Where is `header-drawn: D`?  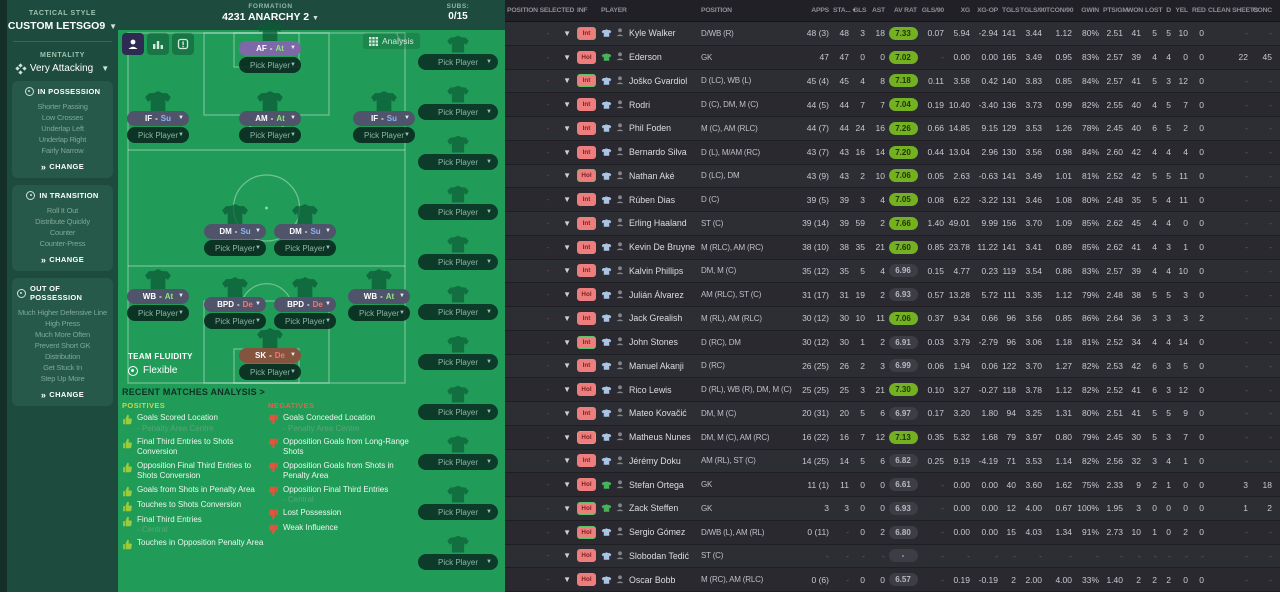 header-drawn: D is located at coordinates (1168, 10).